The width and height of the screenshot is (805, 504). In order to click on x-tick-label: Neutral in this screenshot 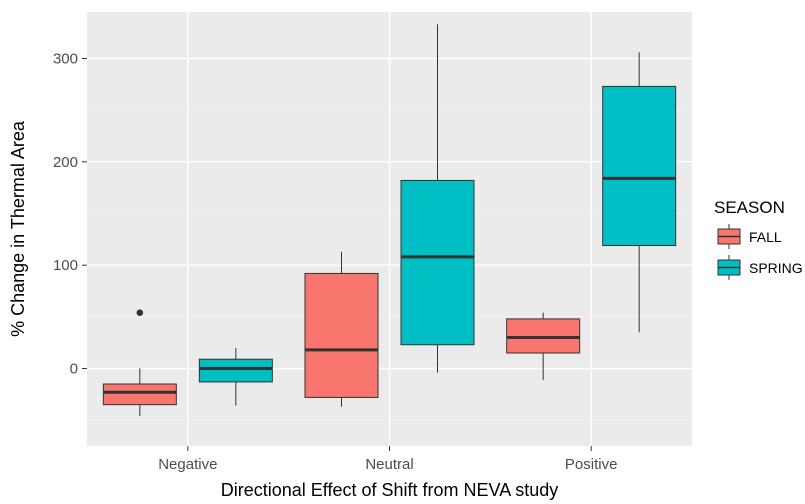, I will do `click(389, 464)`.